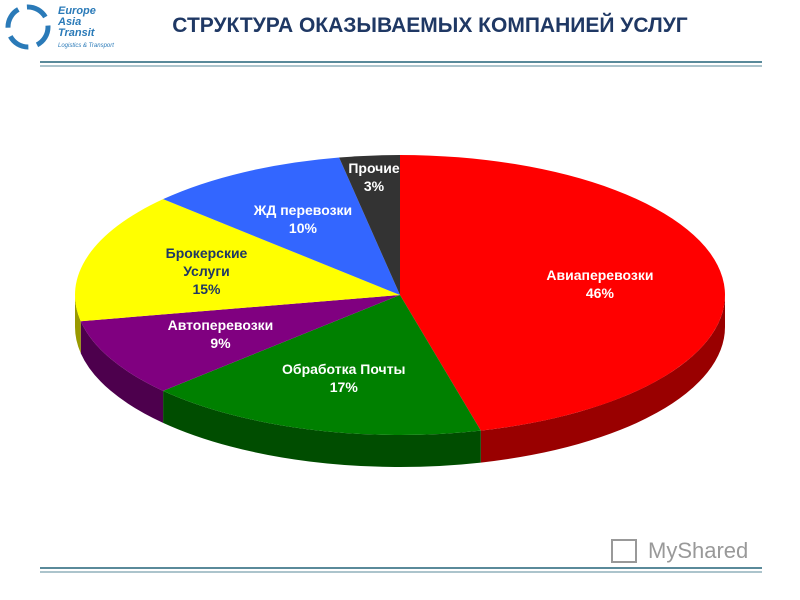  I want to click on slice-label: Автоперевозки 9%, so click(220, 334).